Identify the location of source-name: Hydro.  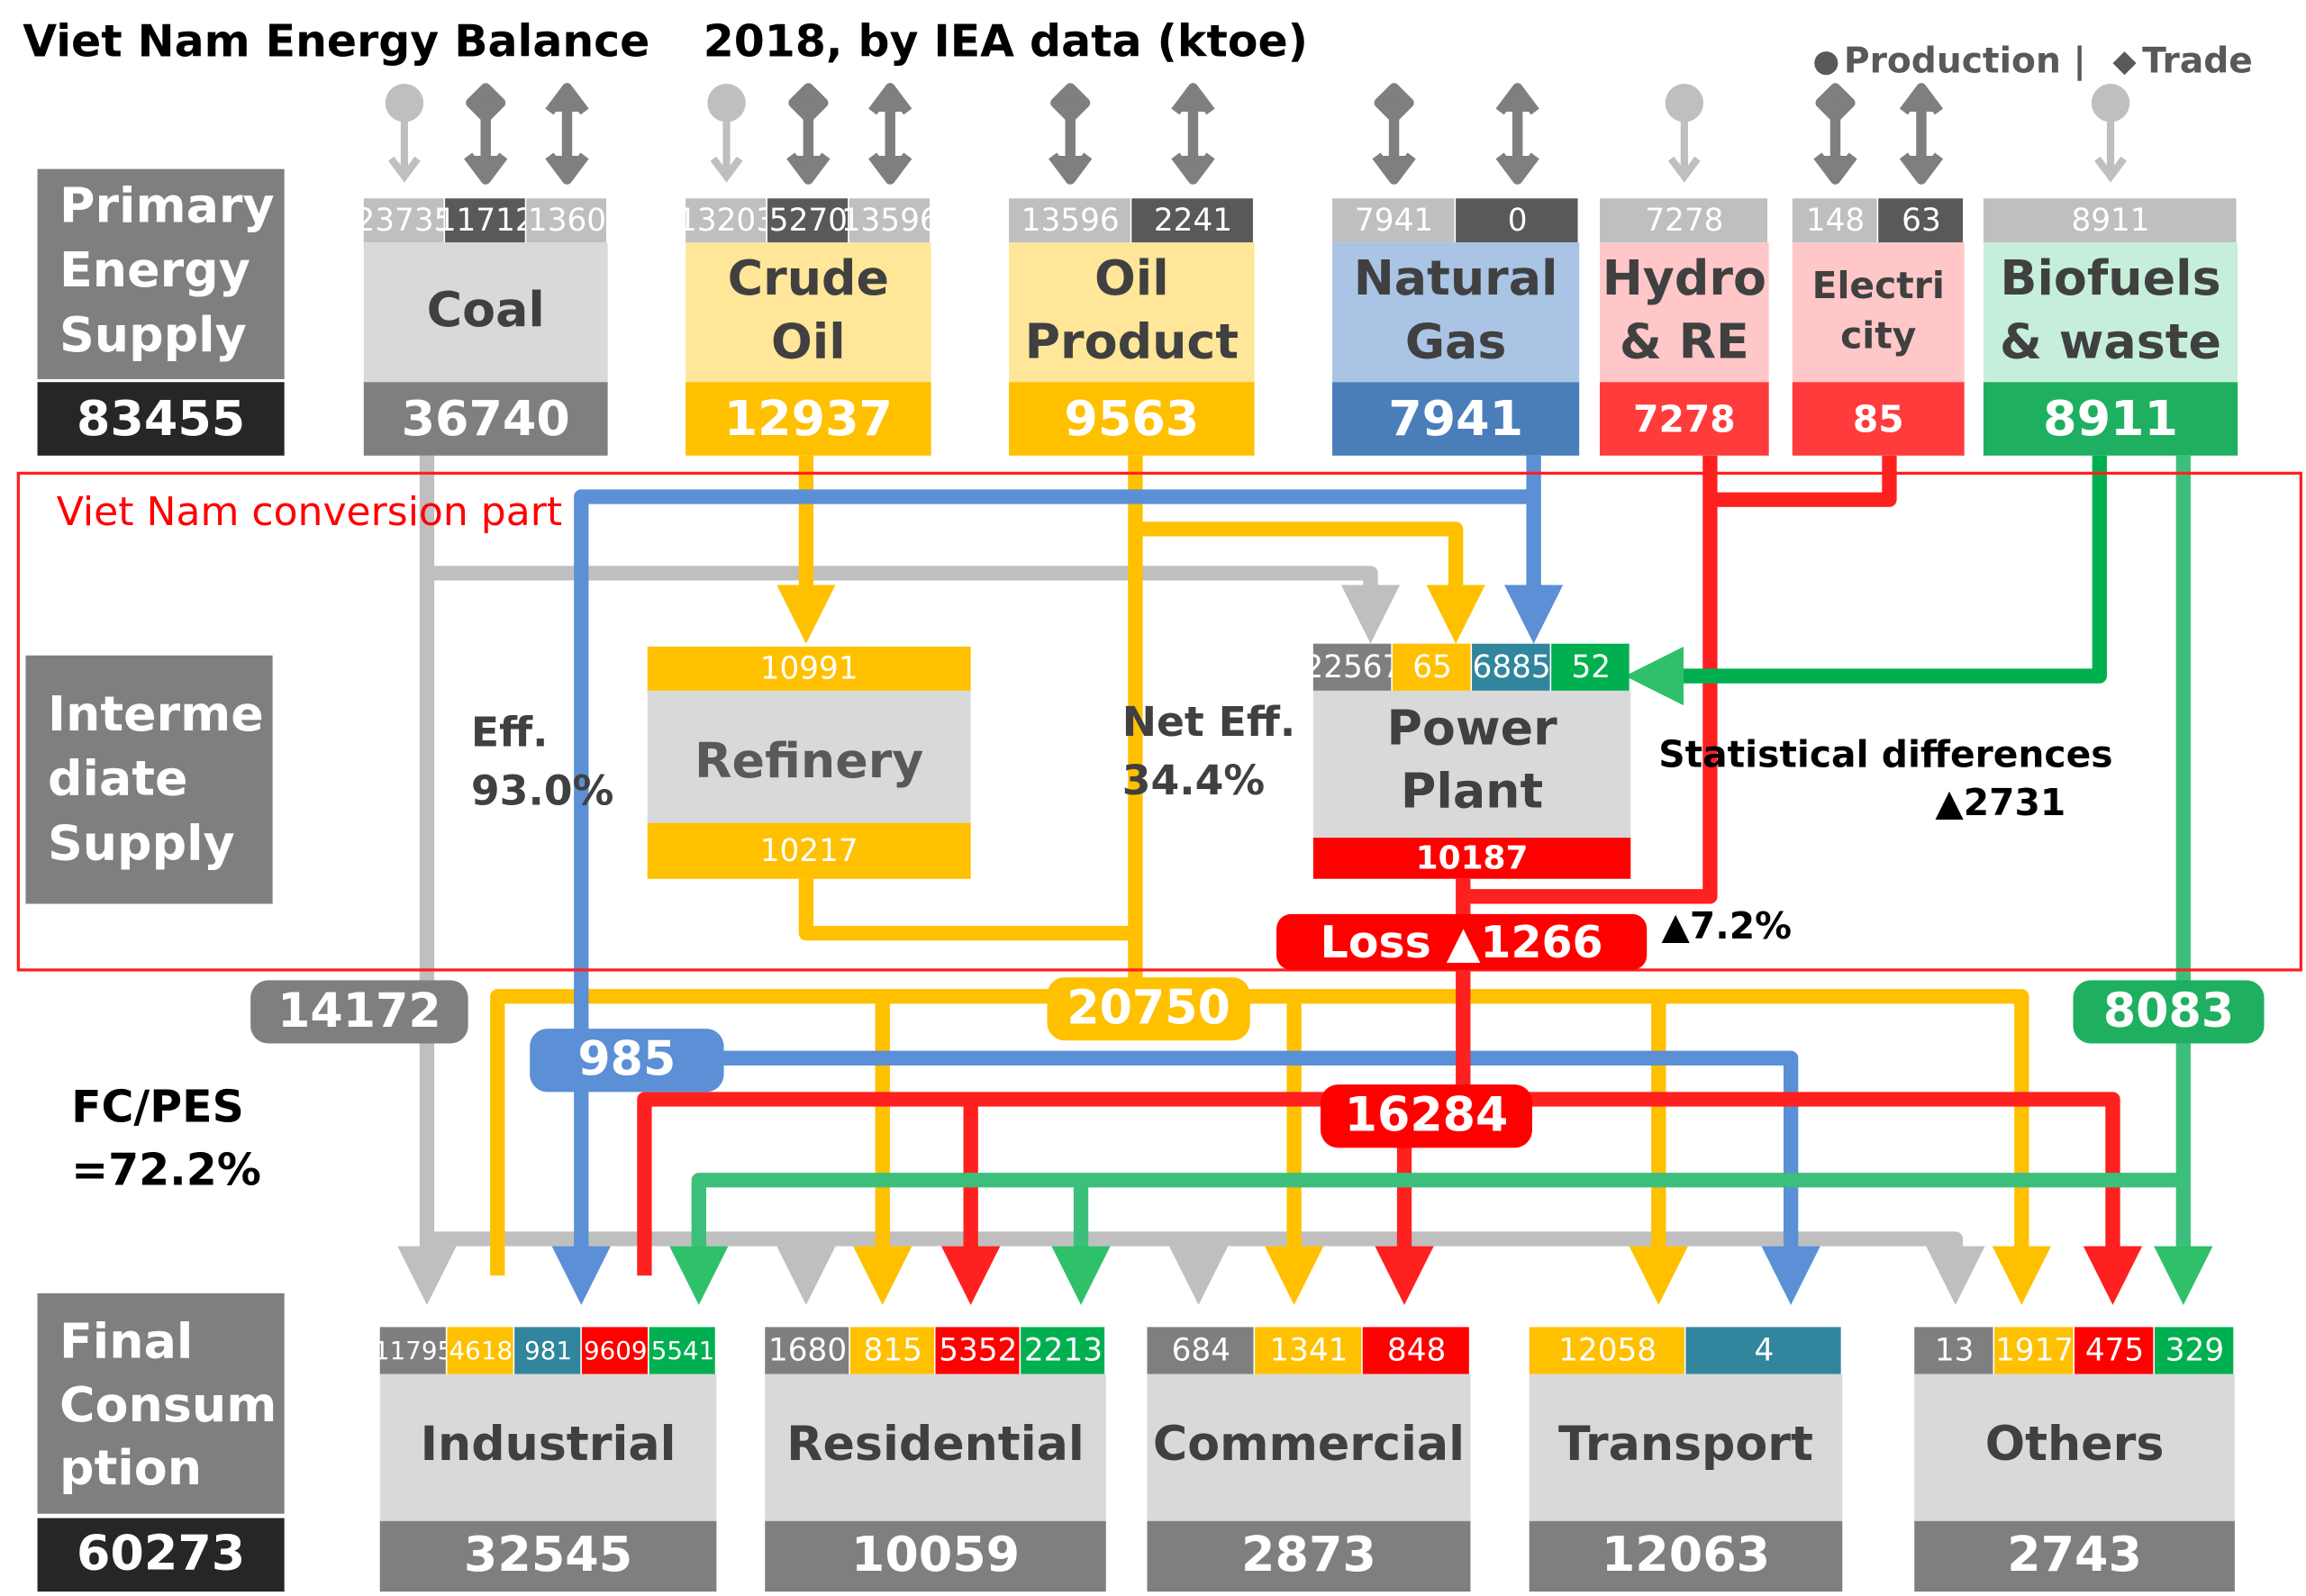
(1684, 277).